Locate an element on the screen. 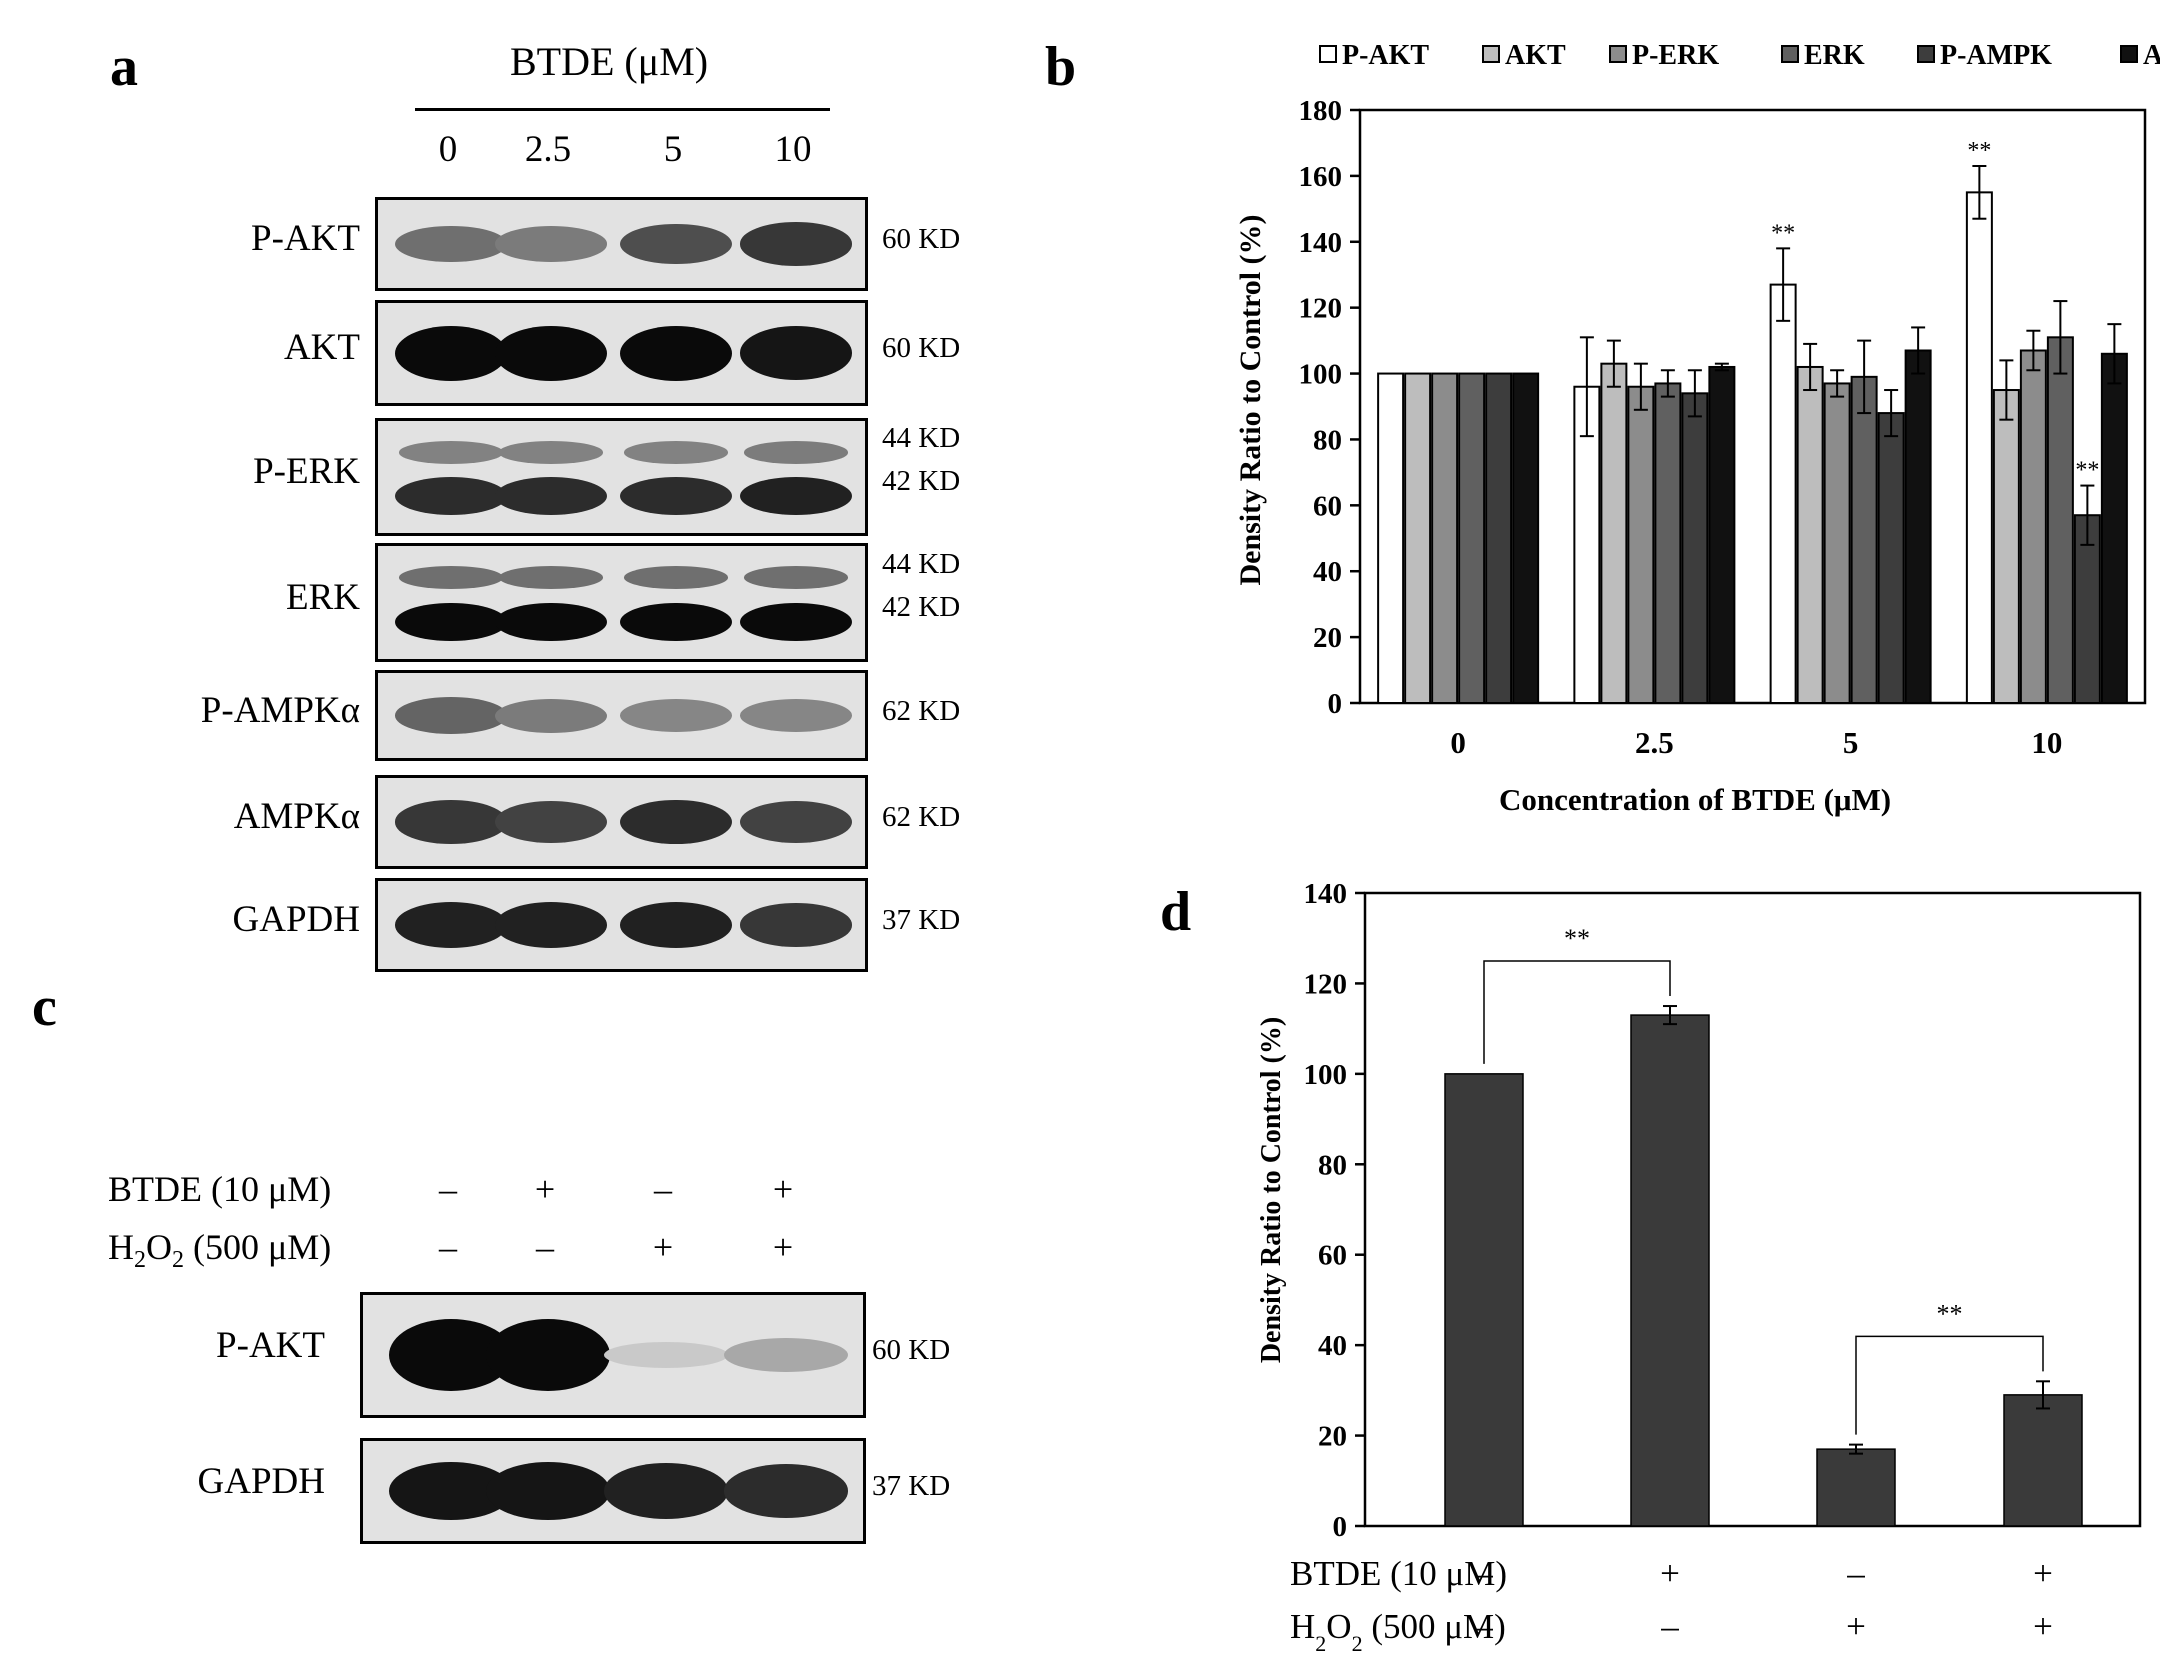  y-axis-label: Density Ratio to Control (%) is located at coordinates (1271, 1190).